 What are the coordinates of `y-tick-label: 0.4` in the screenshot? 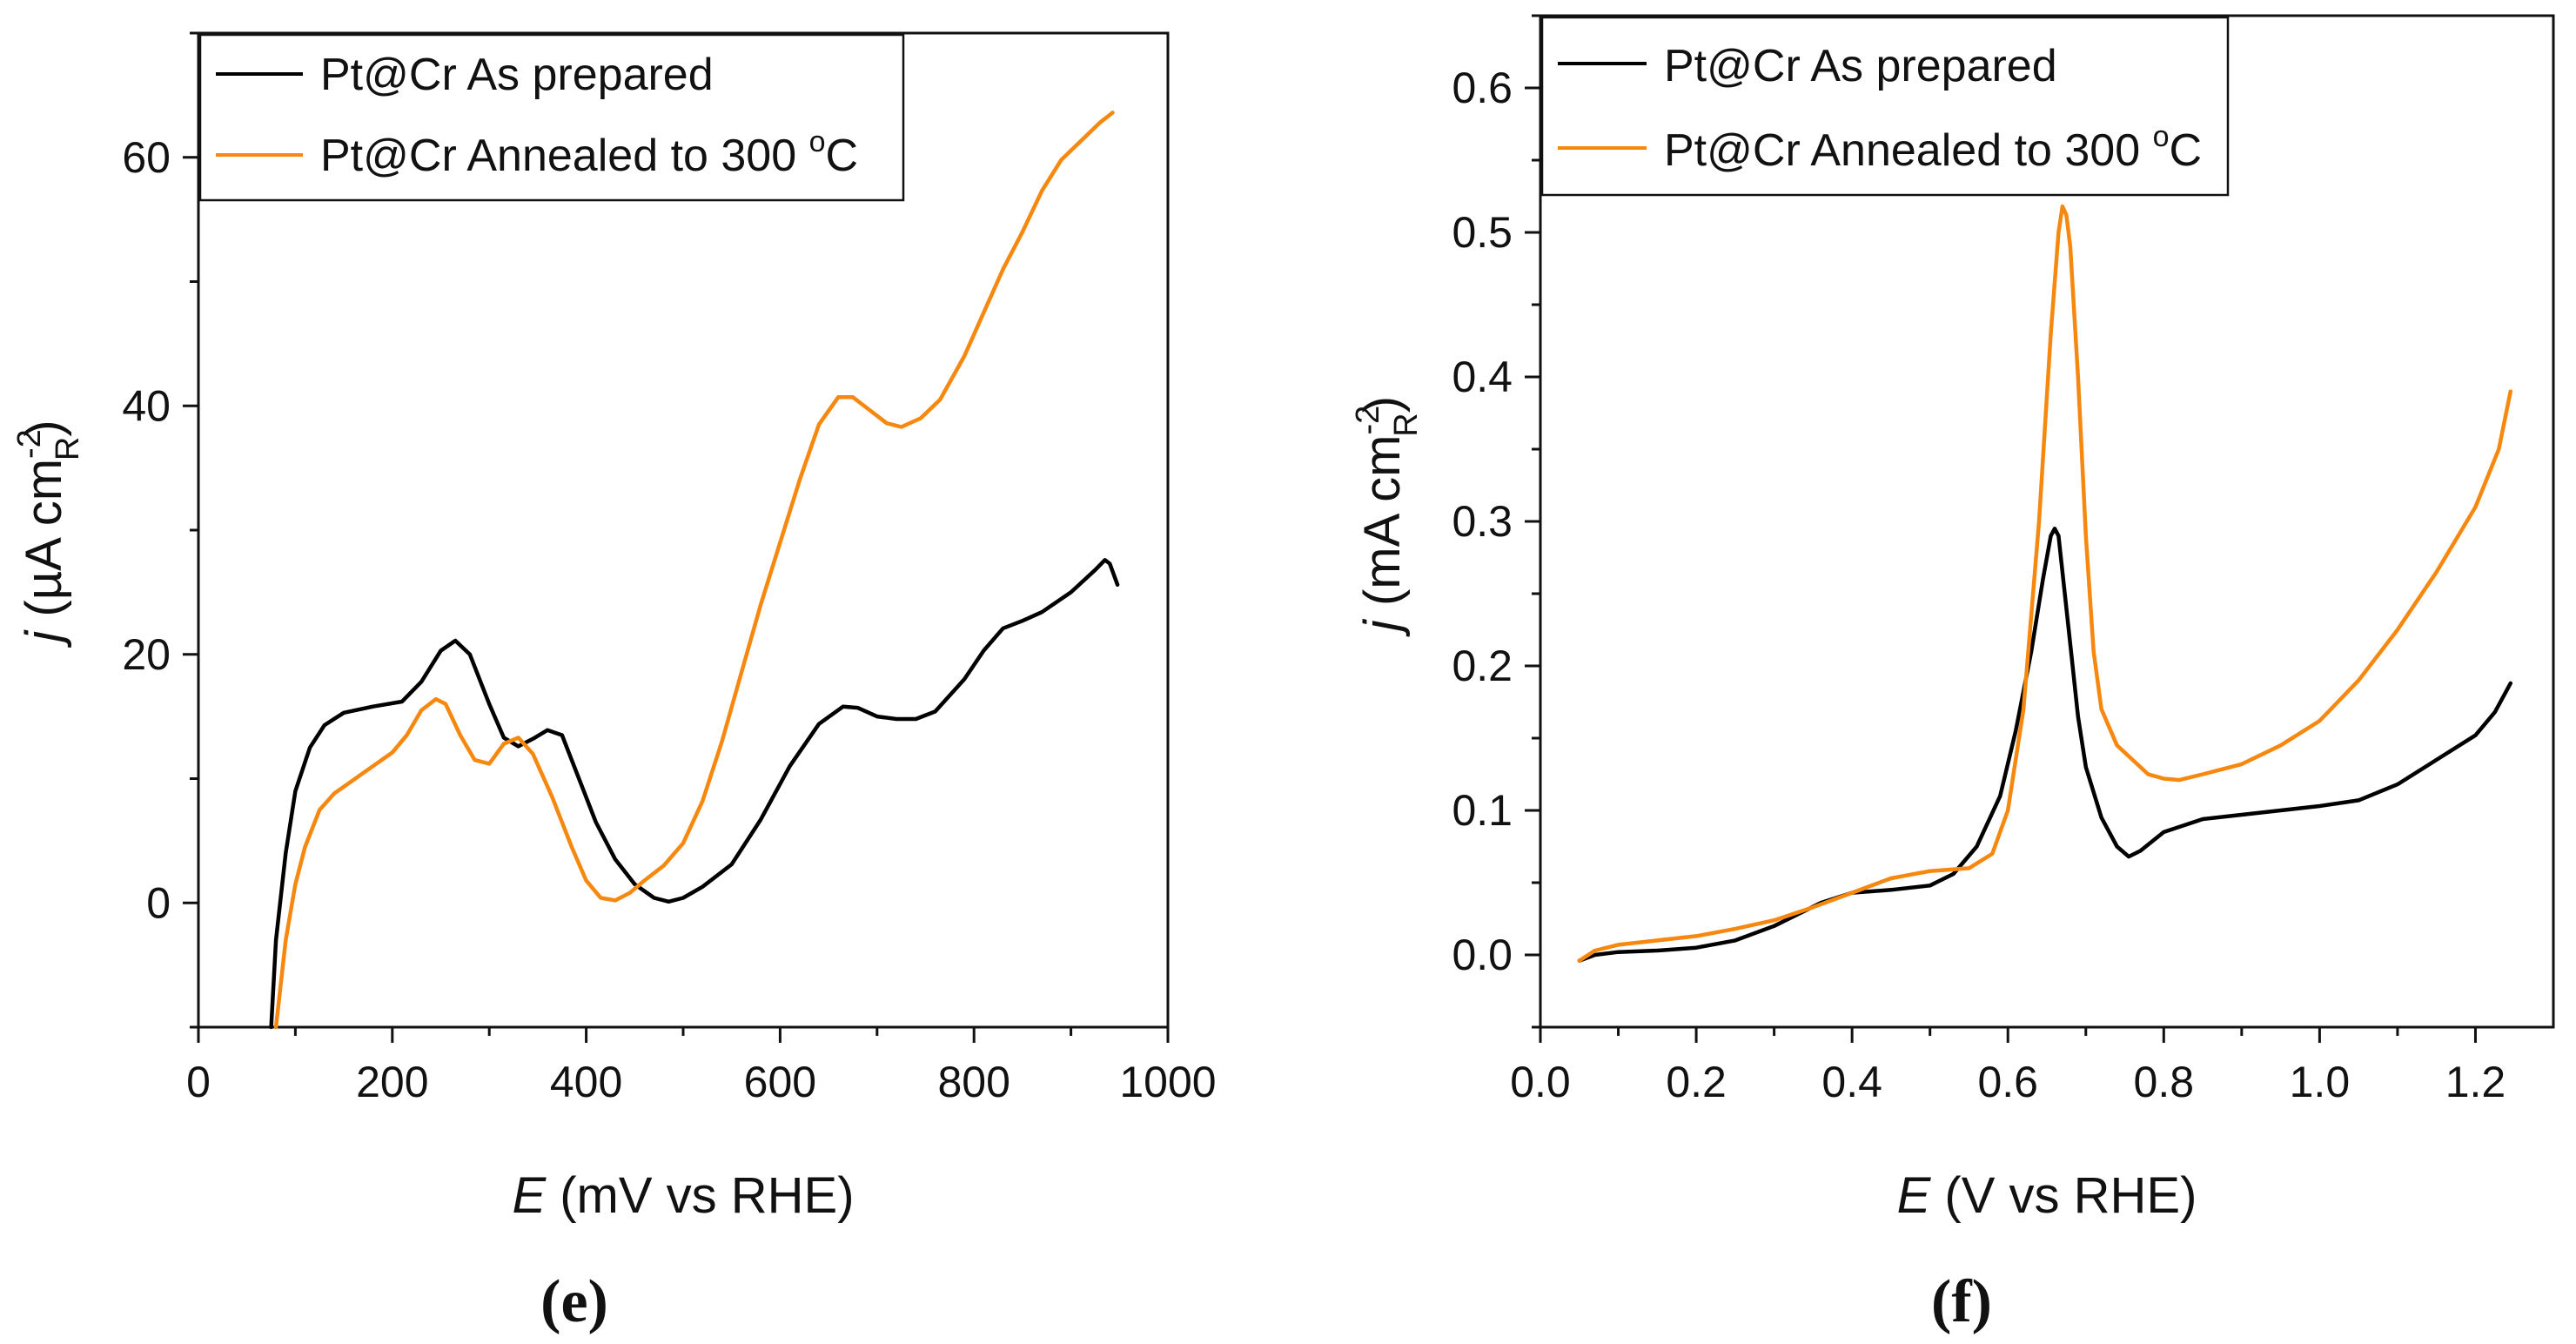 It's located at (1482, 377).